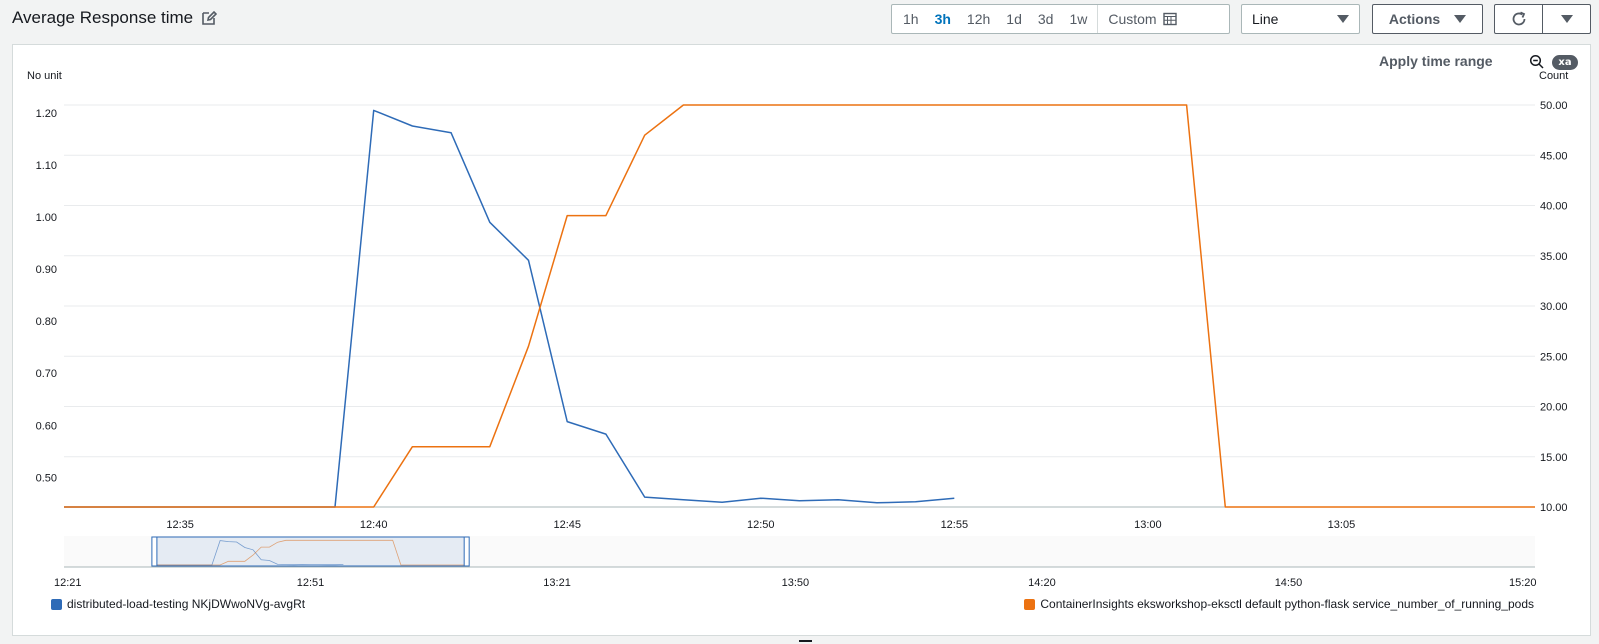 The height and width of the screenshot is (644, 1599). I want to click on right-axis-unit: Count, so click(1554, 76).